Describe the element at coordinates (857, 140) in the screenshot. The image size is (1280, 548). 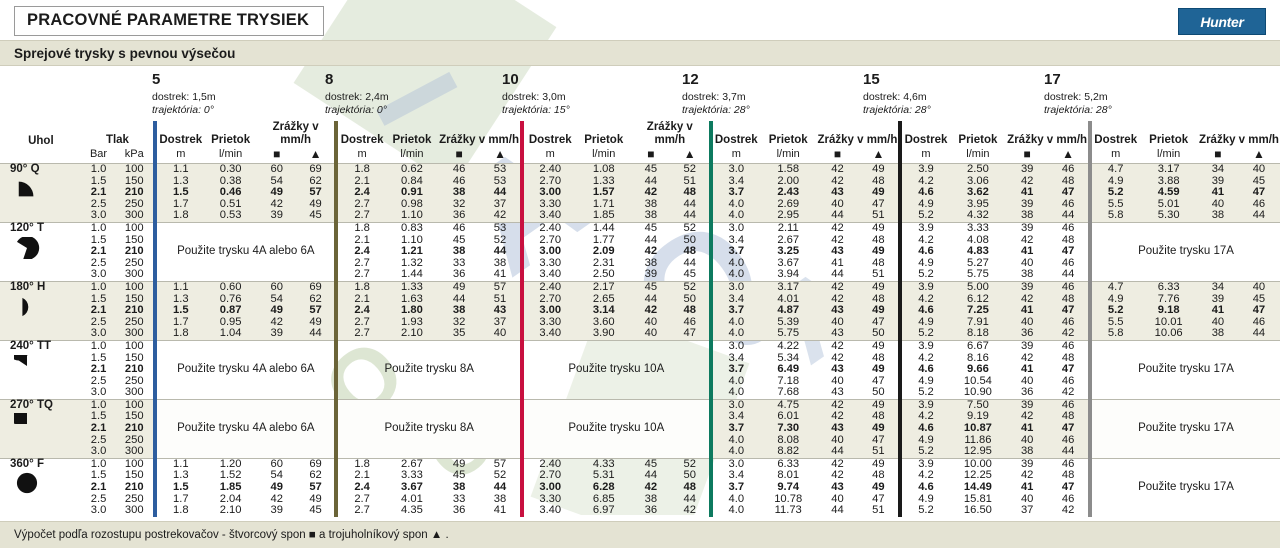
I see `col-header-precip-12: Zrážky v mm/h` at that location.